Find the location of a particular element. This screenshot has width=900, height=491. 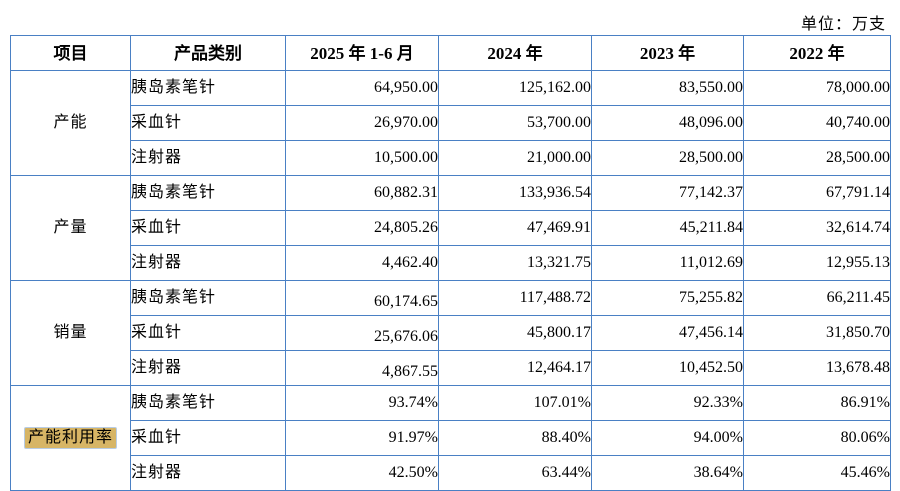

value-cell: 77,142.37 is located at coordinates (667, 193).